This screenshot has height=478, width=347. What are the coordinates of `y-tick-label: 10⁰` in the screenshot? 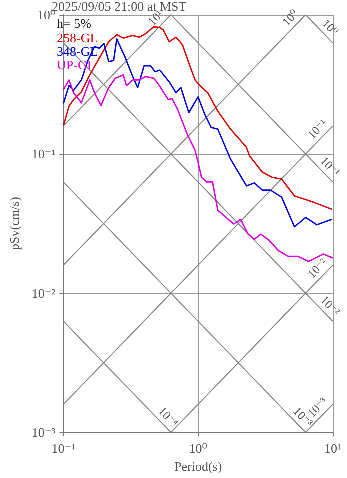 It's located at (46, 15).